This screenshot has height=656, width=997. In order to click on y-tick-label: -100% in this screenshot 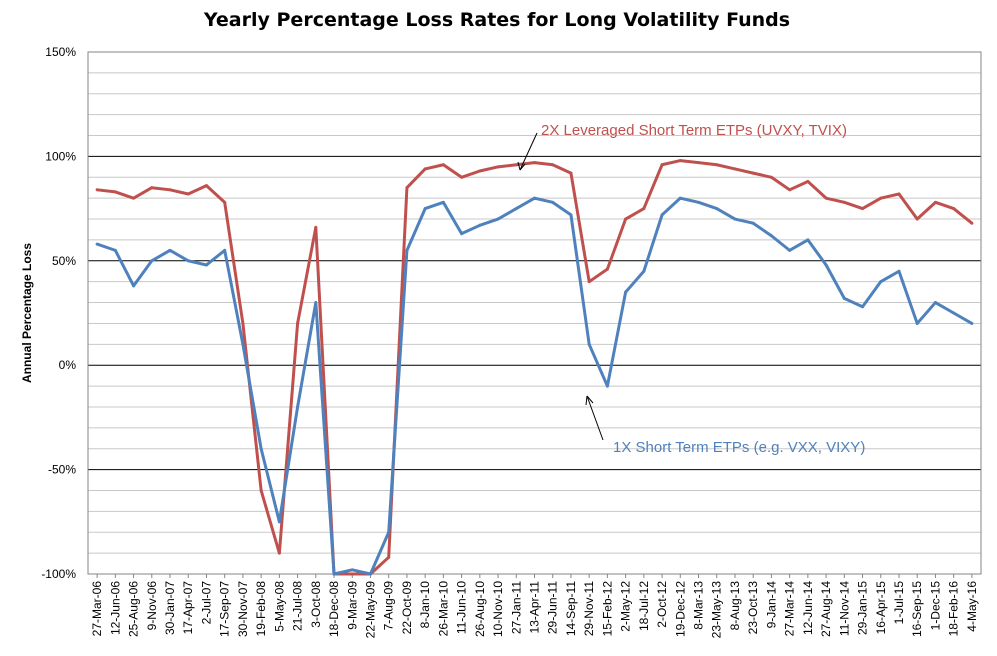, I will do `click(58, 574)`.